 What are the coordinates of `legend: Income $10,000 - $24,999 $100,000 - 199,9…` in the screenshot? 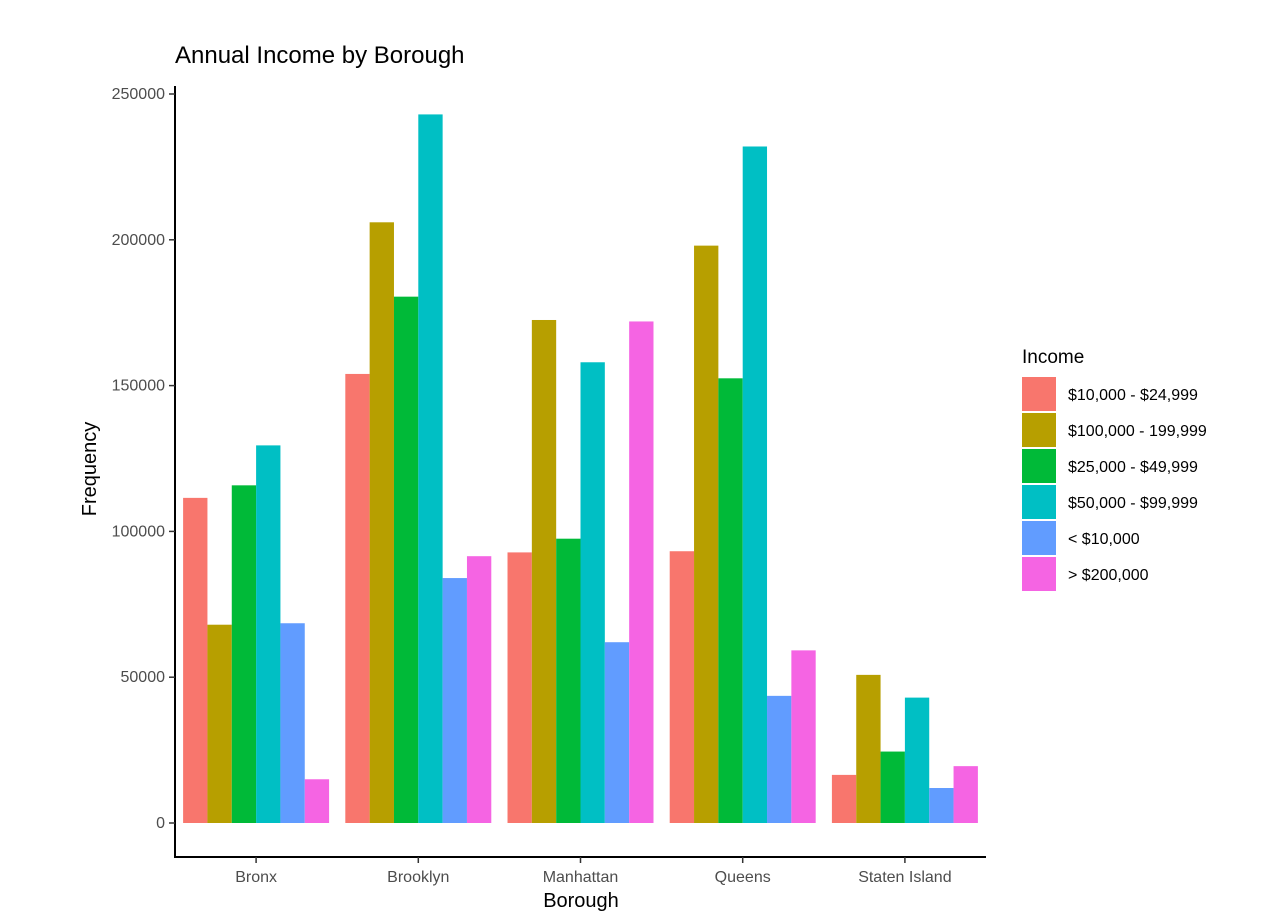 It's located at (1114, 469).